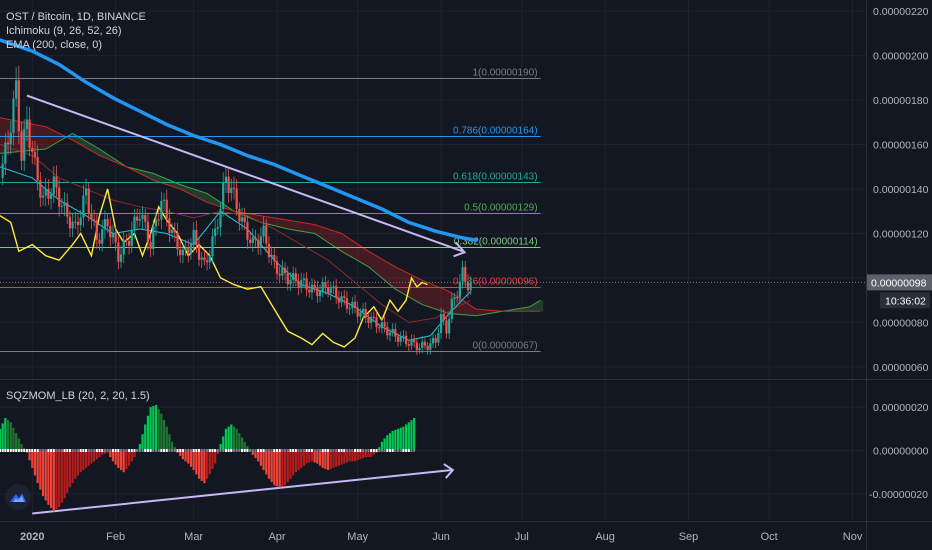 The width and height of the screenshot is (932, 550). What do you see at coordinates (495, 177) in the screenshot?
I see `fib-level-label: 0.618(0.00000143)` at bounding box center [495, 177].